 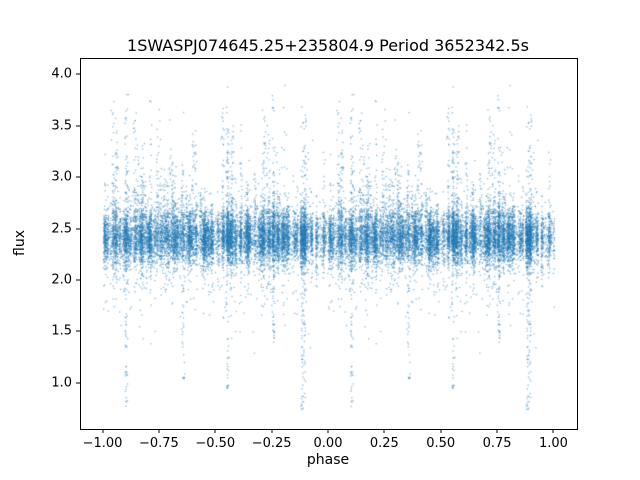 What do you see at coordinates (328, 443) in the screenshot?
I see `x-tick-label: 0.00` at bounding box center [328, 443].